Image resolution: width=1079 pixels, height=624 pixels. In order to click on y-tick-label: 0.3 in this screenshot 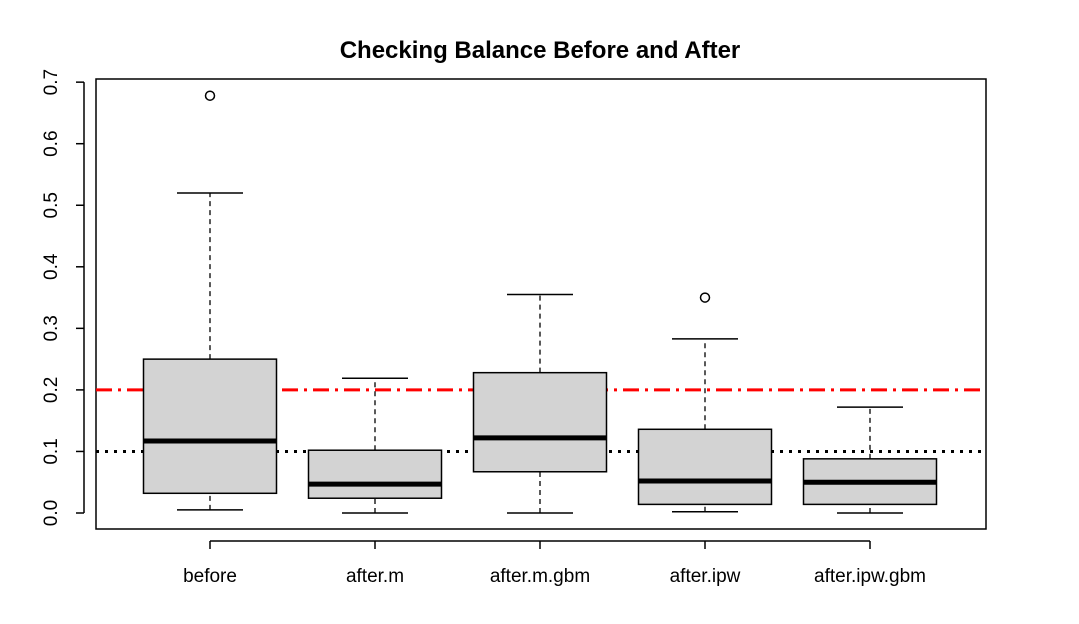, I will do `click(51, 328)`.